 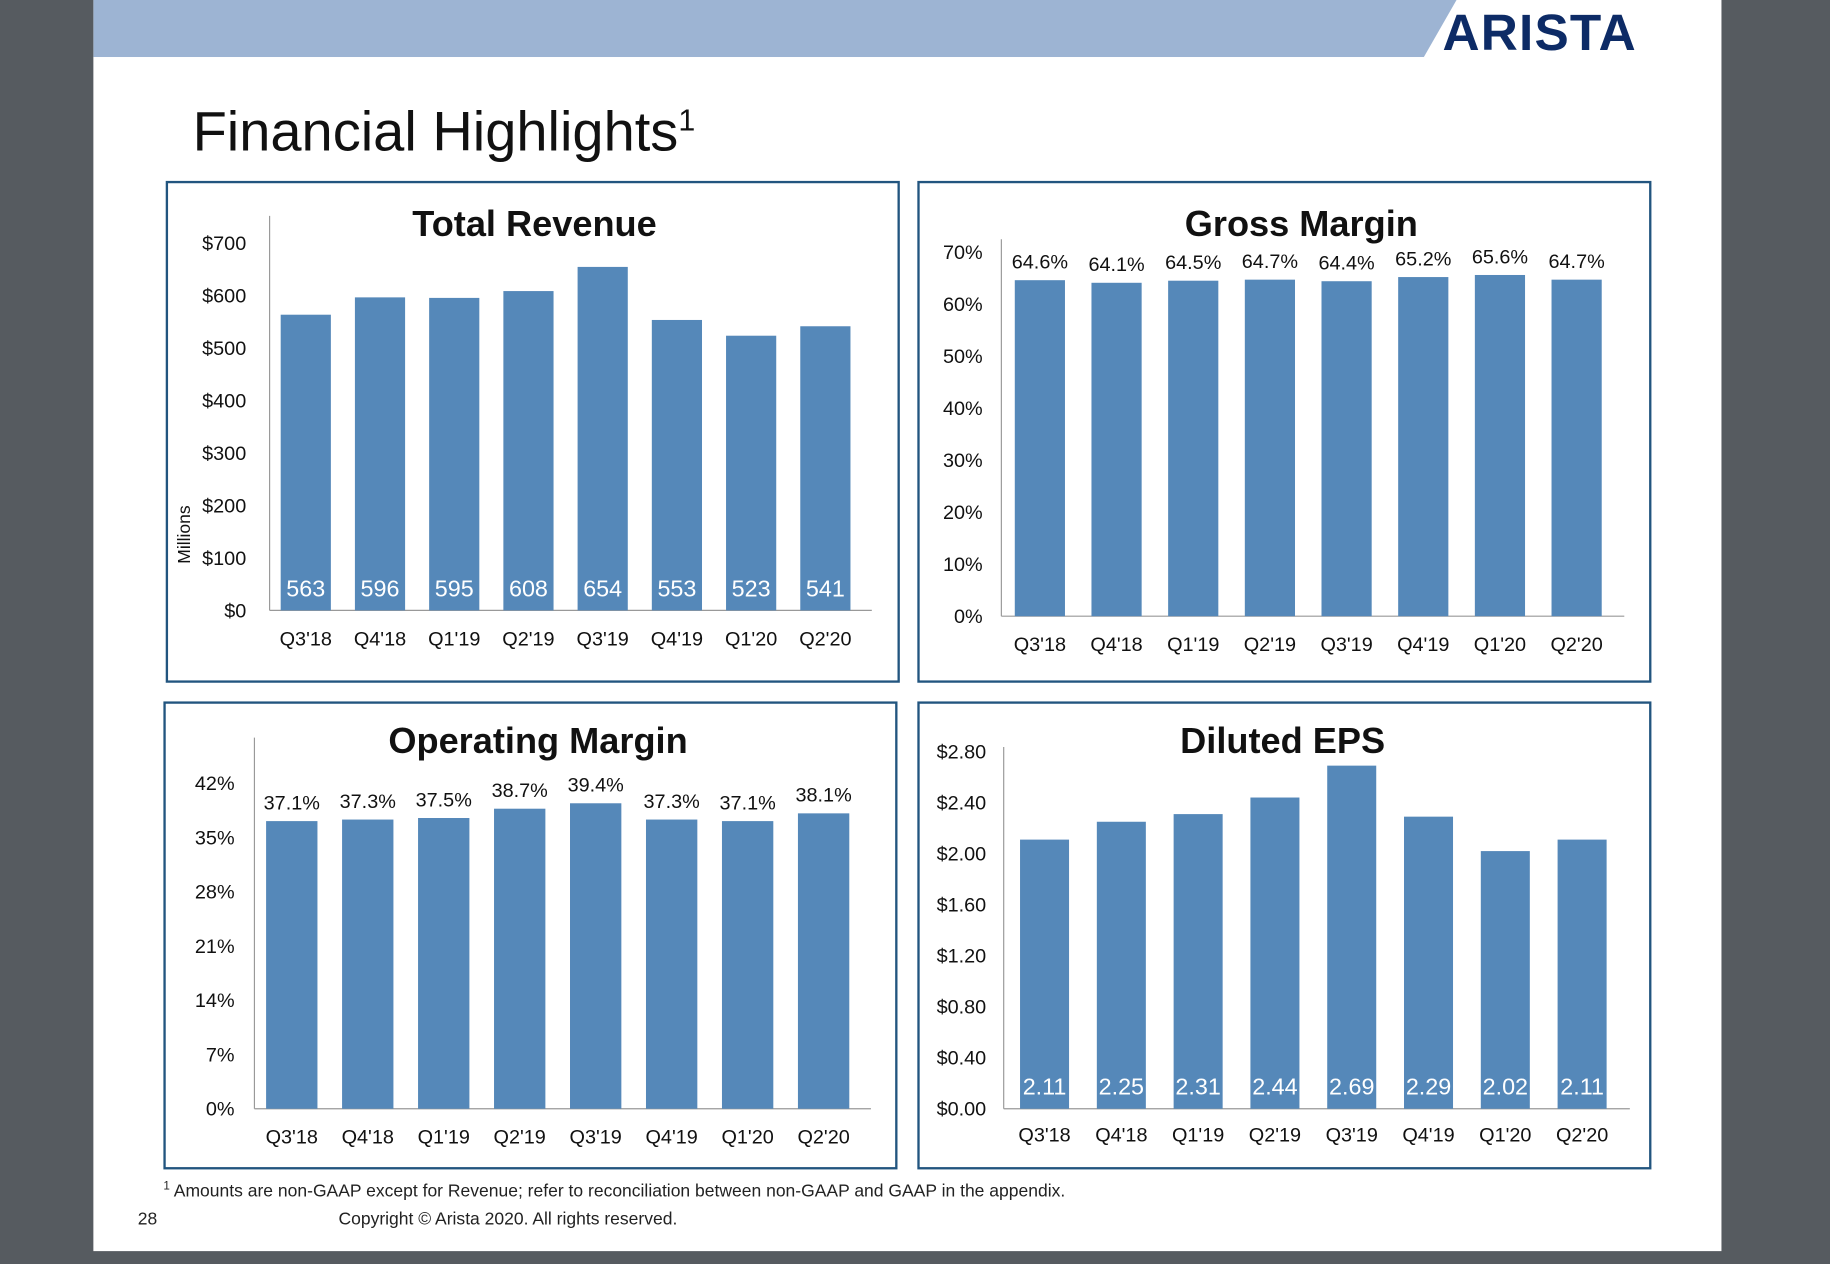 What do you see at coordinates (963, 305) in the screenshot?
I see `y-tick-label: 60%` at bounding box center [963, 305].